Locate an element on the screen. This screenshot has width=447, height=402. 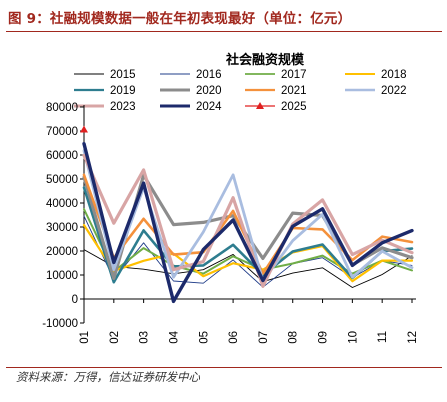
x-tick-label: 05 is located at coordinates (204, 337).